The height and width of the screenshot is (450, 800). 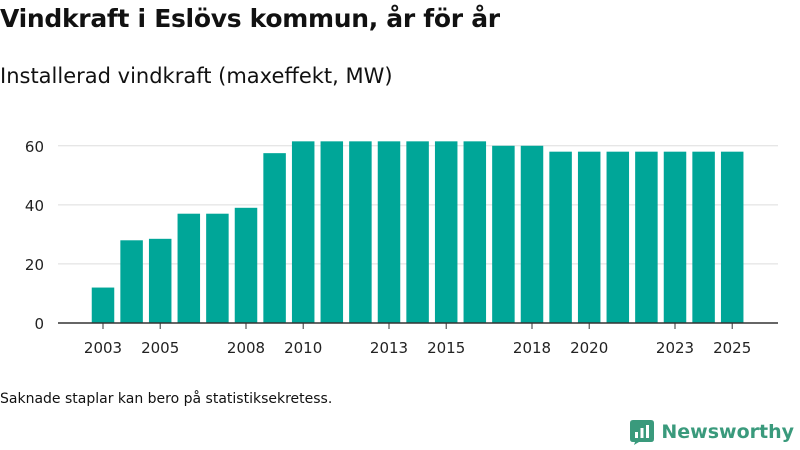 I want to click on bar-2013, so click(x=389, y=232).